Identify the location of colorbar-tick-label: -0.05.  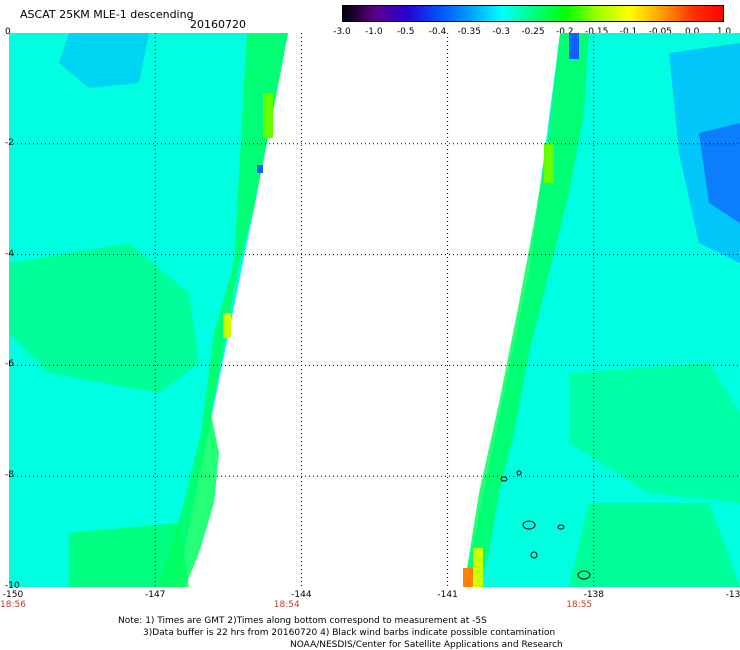
(660, 32).